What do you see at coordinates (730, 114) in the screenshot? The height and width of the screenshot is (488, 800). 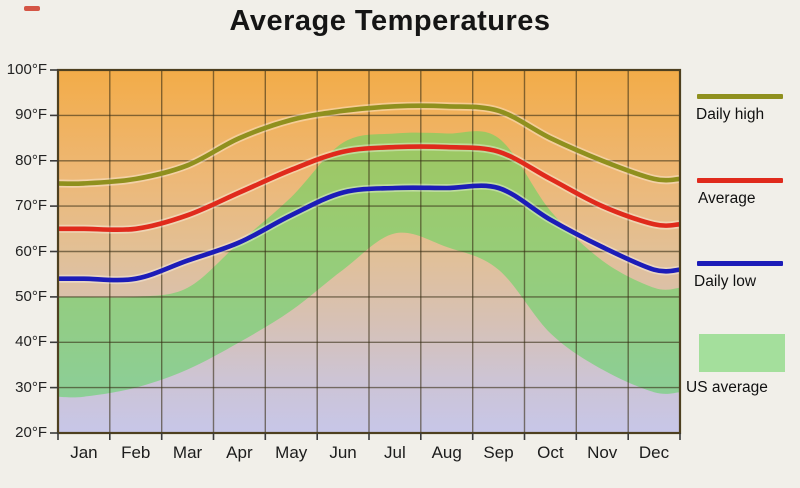 I see `legend-label-daily-high: Daily high` at bounding box center [730, 114].